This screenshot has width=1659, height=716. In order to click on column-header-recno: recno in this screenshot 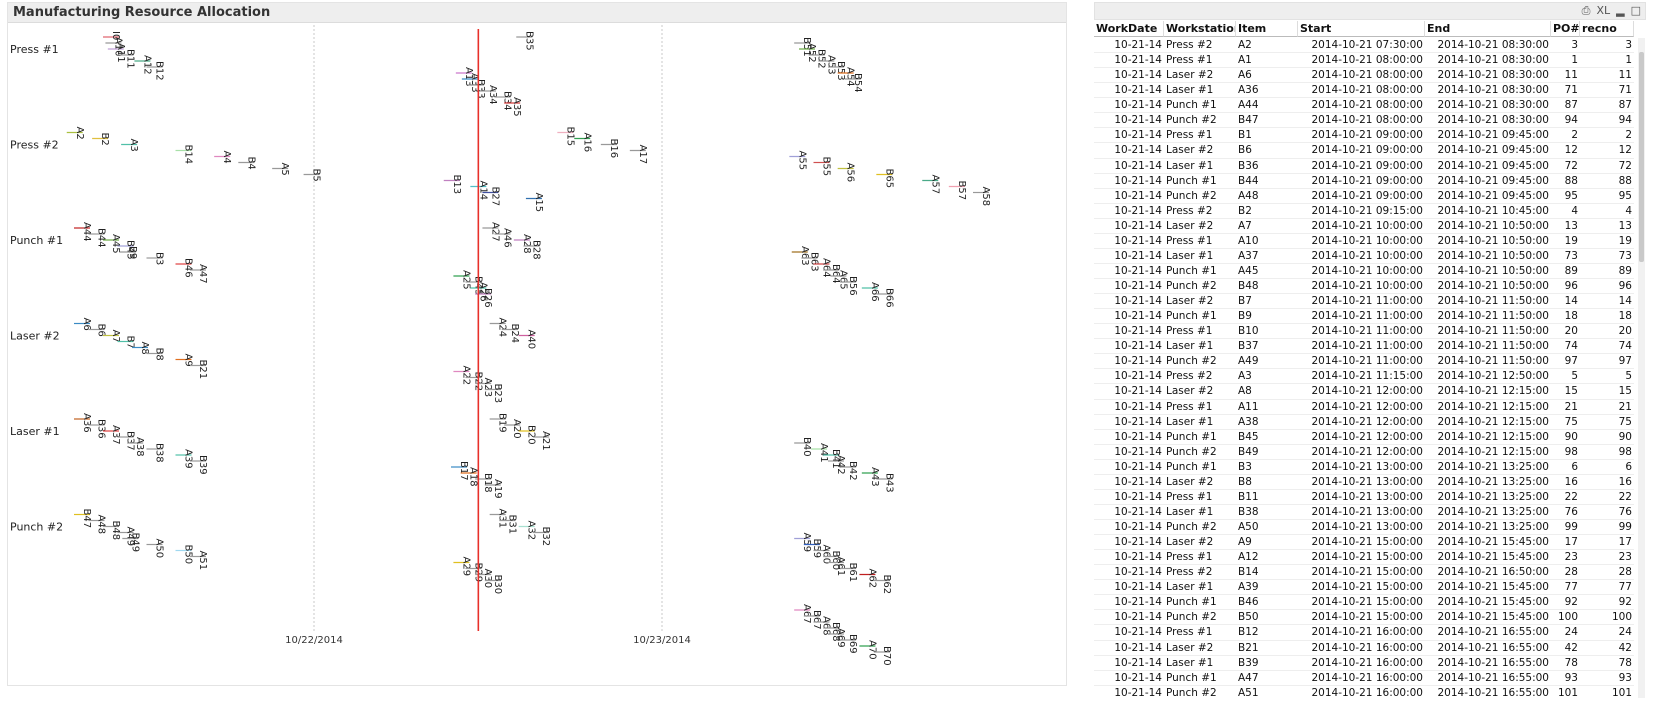, I will do `click(1607, 29)`.